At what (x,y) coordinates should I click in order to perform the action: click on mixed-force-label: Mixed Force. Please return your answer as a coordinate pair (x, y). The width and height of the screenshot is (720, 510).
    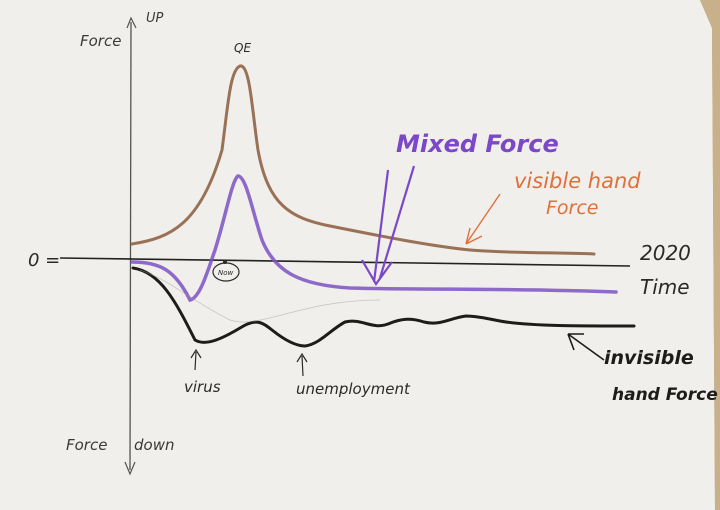
    Looking at the image, I should click on (477, 144).